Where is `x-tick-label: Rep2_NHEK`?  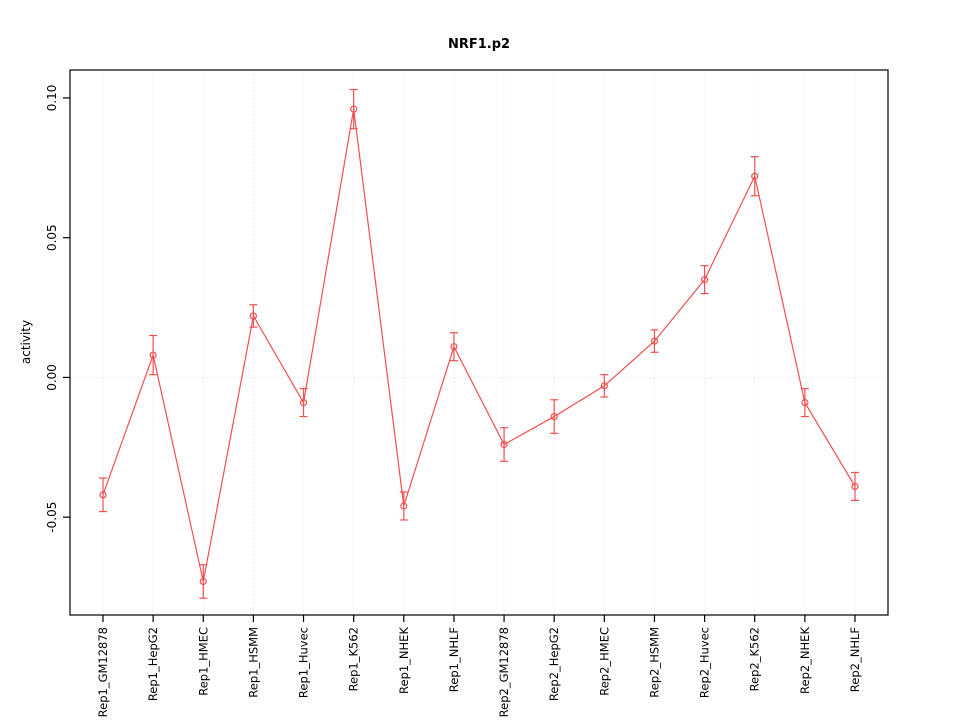
x-tick-label: Rep2_NHEK is located at coordinates (805, 660).